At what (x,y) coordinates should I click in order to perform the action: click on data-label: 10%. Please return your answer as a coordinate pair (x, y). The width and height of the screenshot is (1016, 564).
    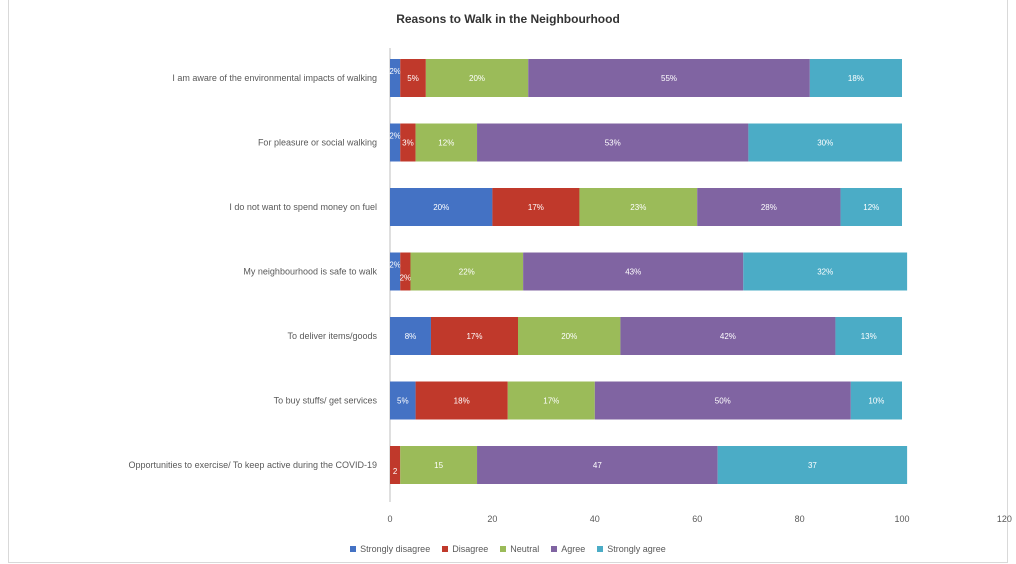
    Looking at the image, I should click on (876, 401).